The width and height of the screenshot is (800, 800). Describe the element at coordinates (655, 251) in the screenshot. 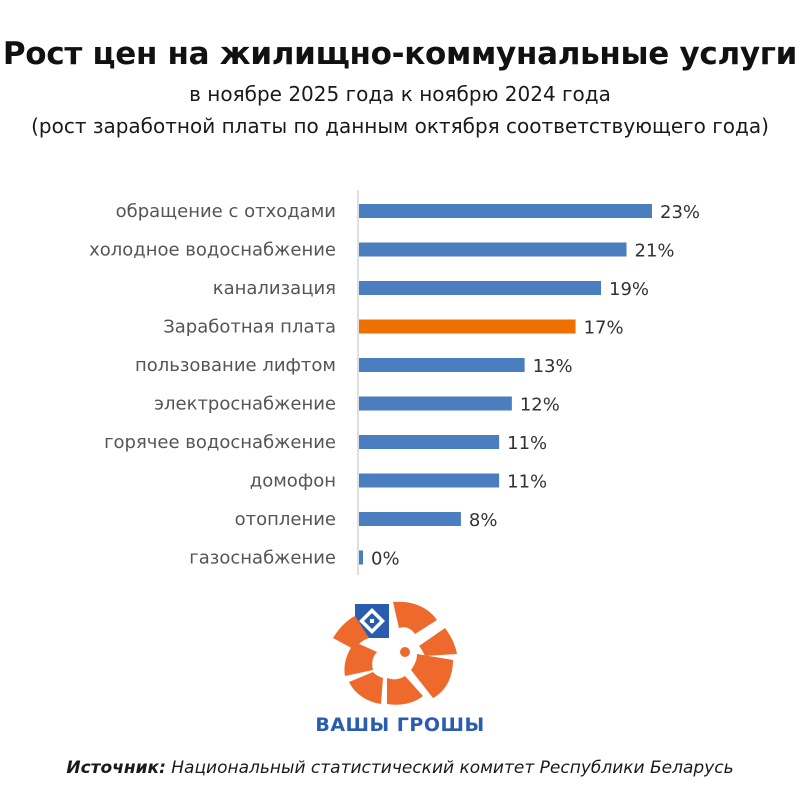

I see `value-label: 21%` at that location.